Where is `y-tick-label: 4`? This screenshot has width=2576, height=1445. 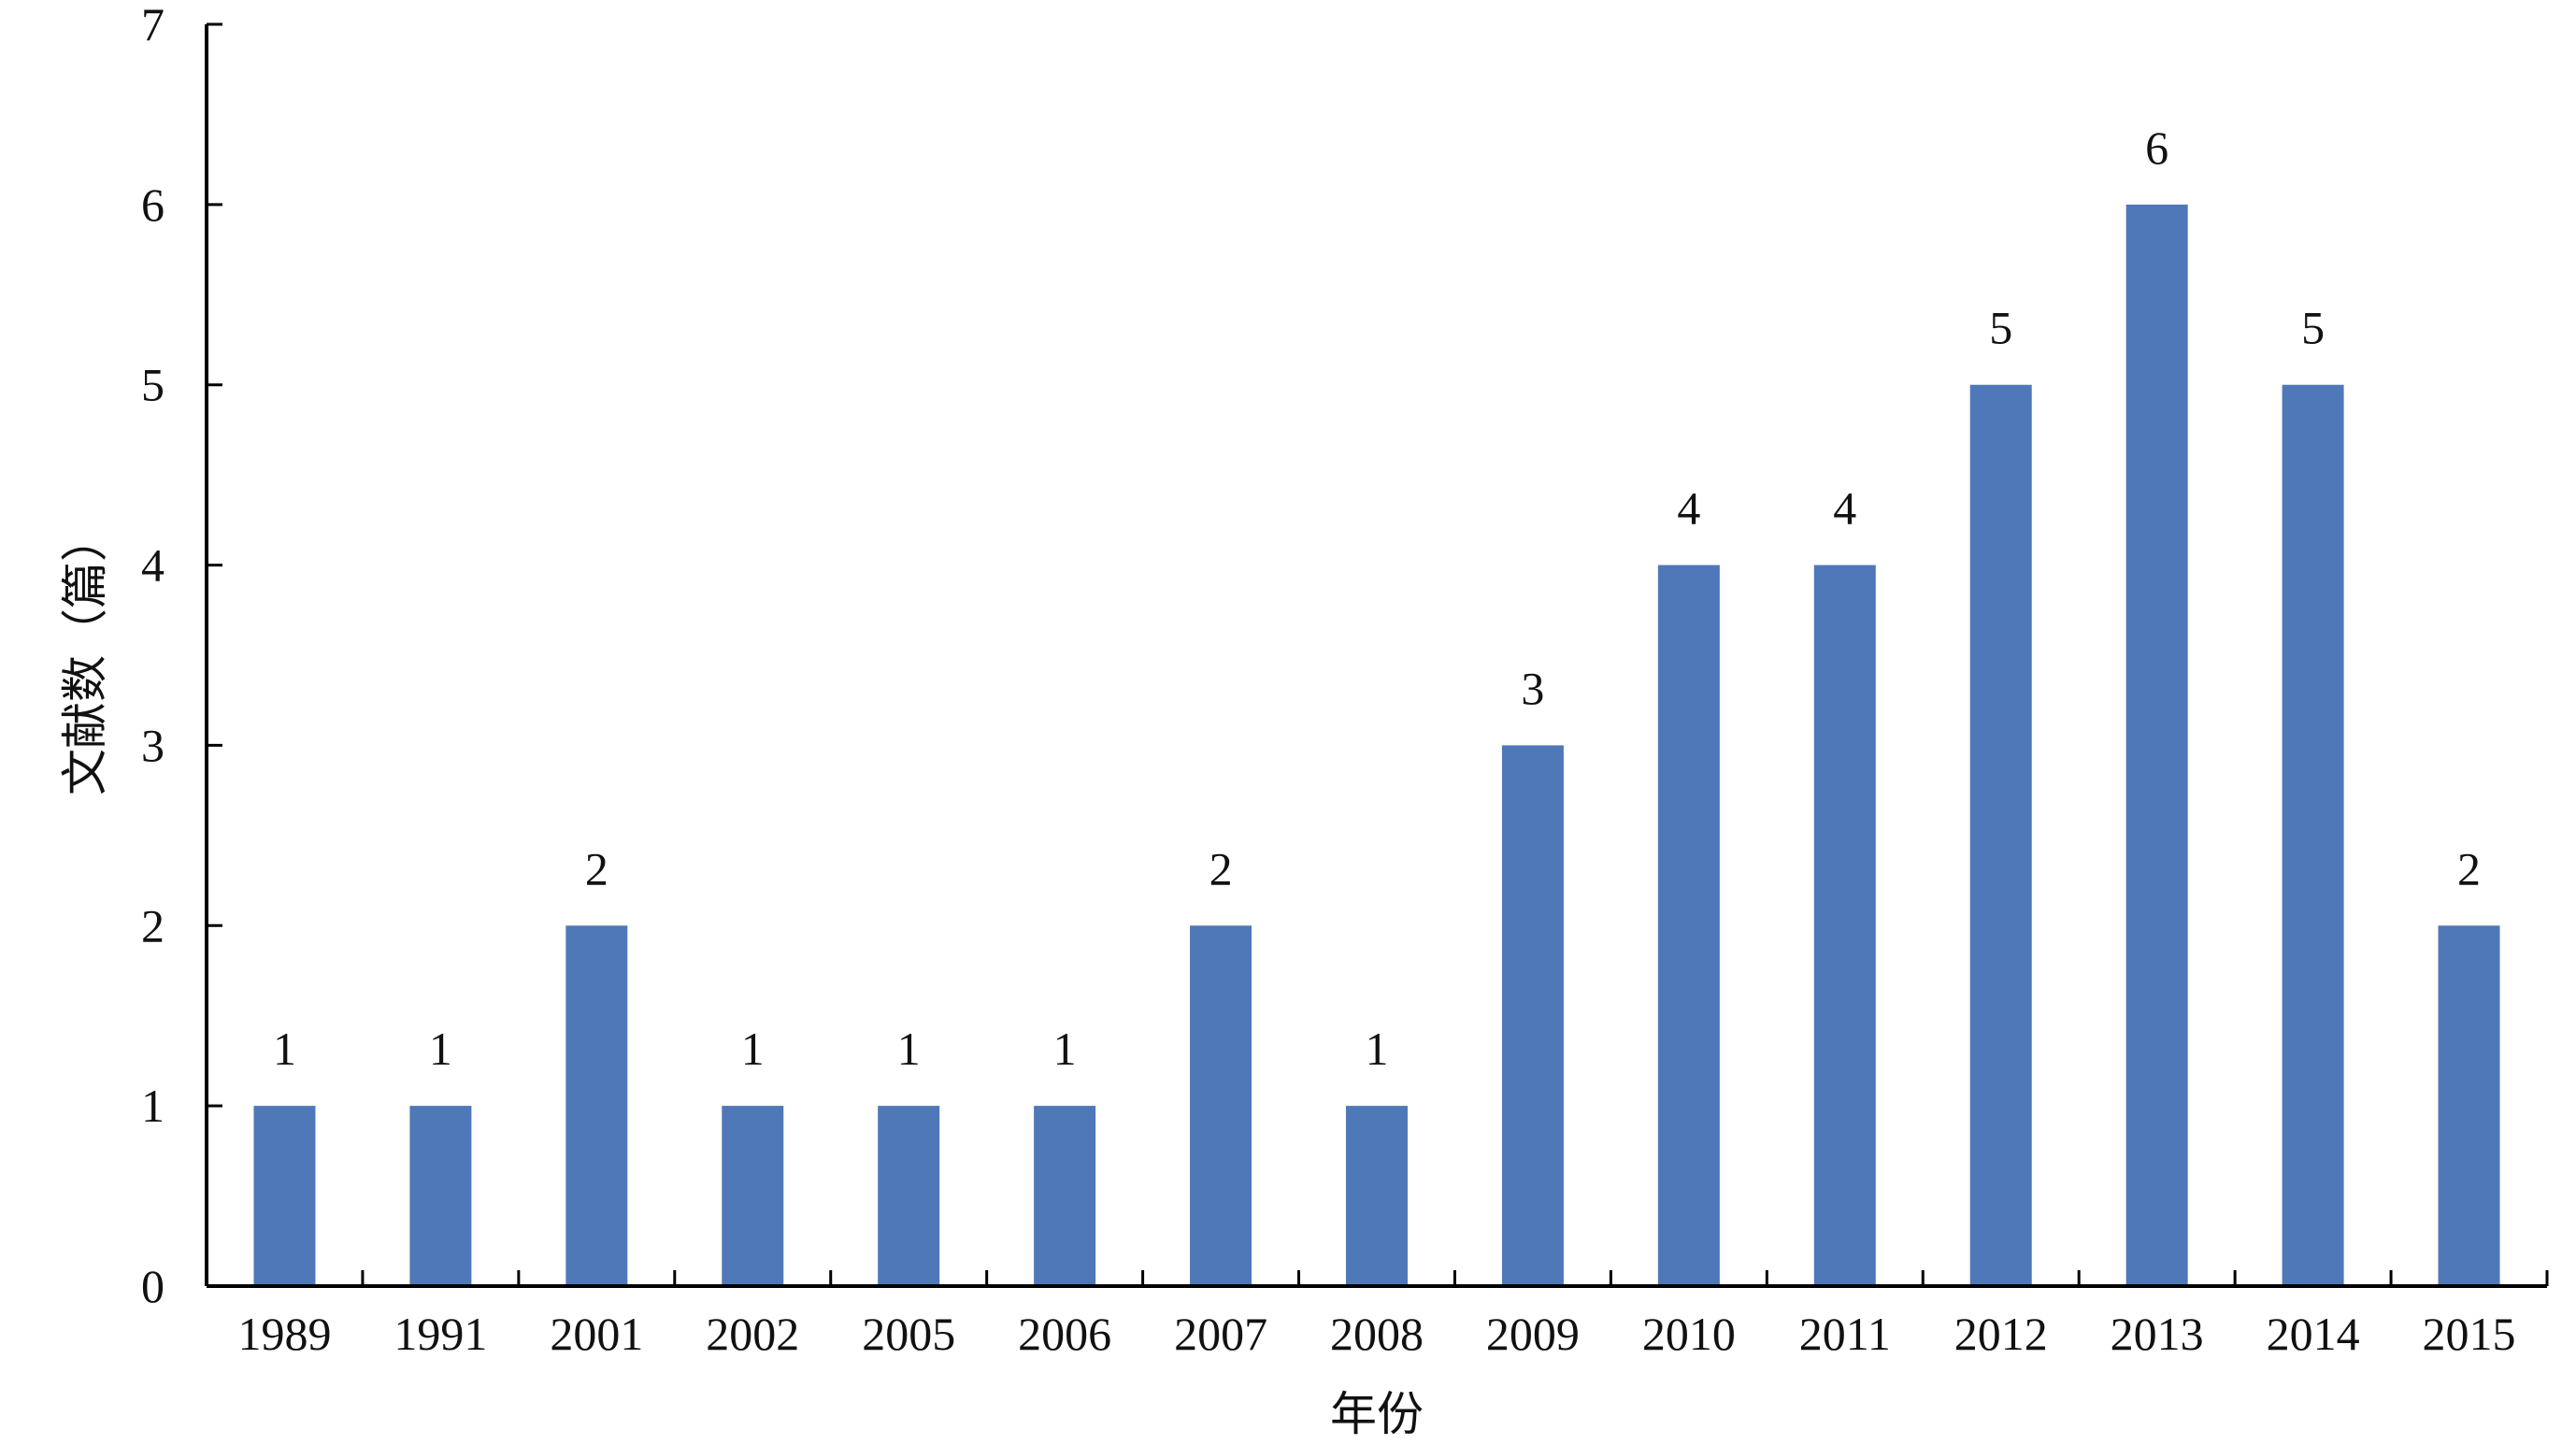 y-tick-label: 4 is located at coordinates (153, 565).